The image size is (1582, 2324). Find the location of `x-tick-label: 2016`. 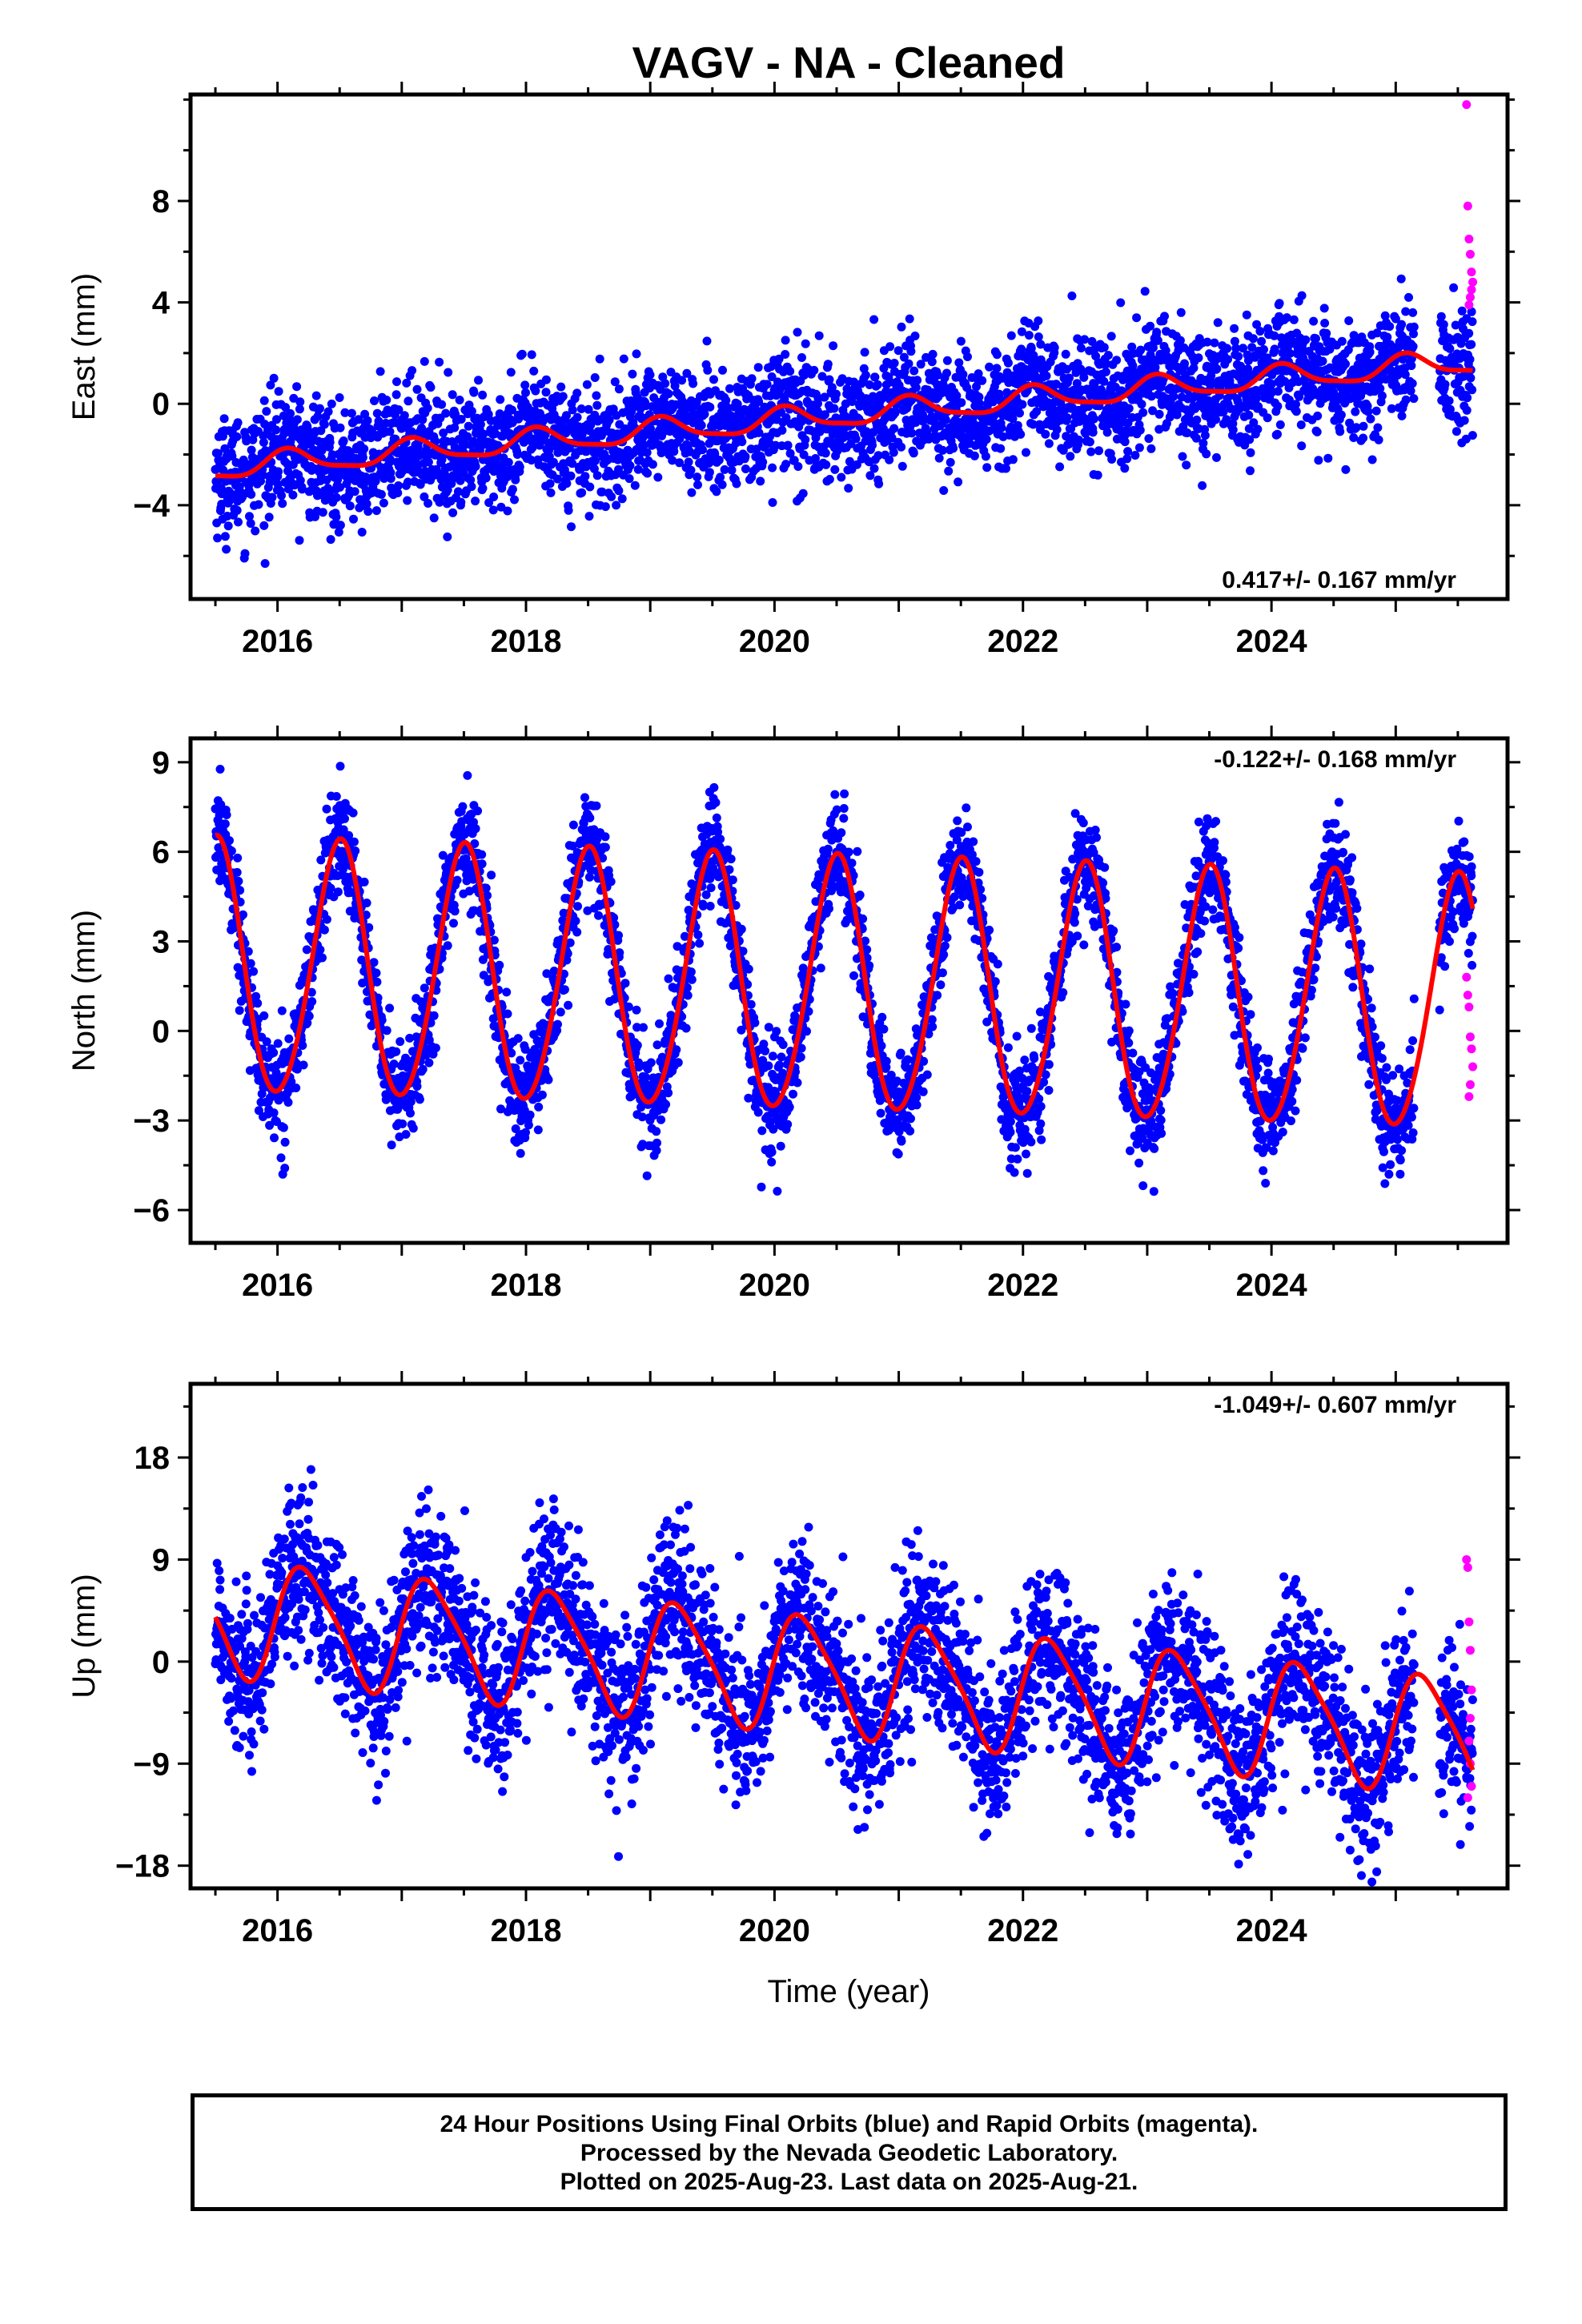

x-tick-label: 2016 is located at coordinates (277, 641).